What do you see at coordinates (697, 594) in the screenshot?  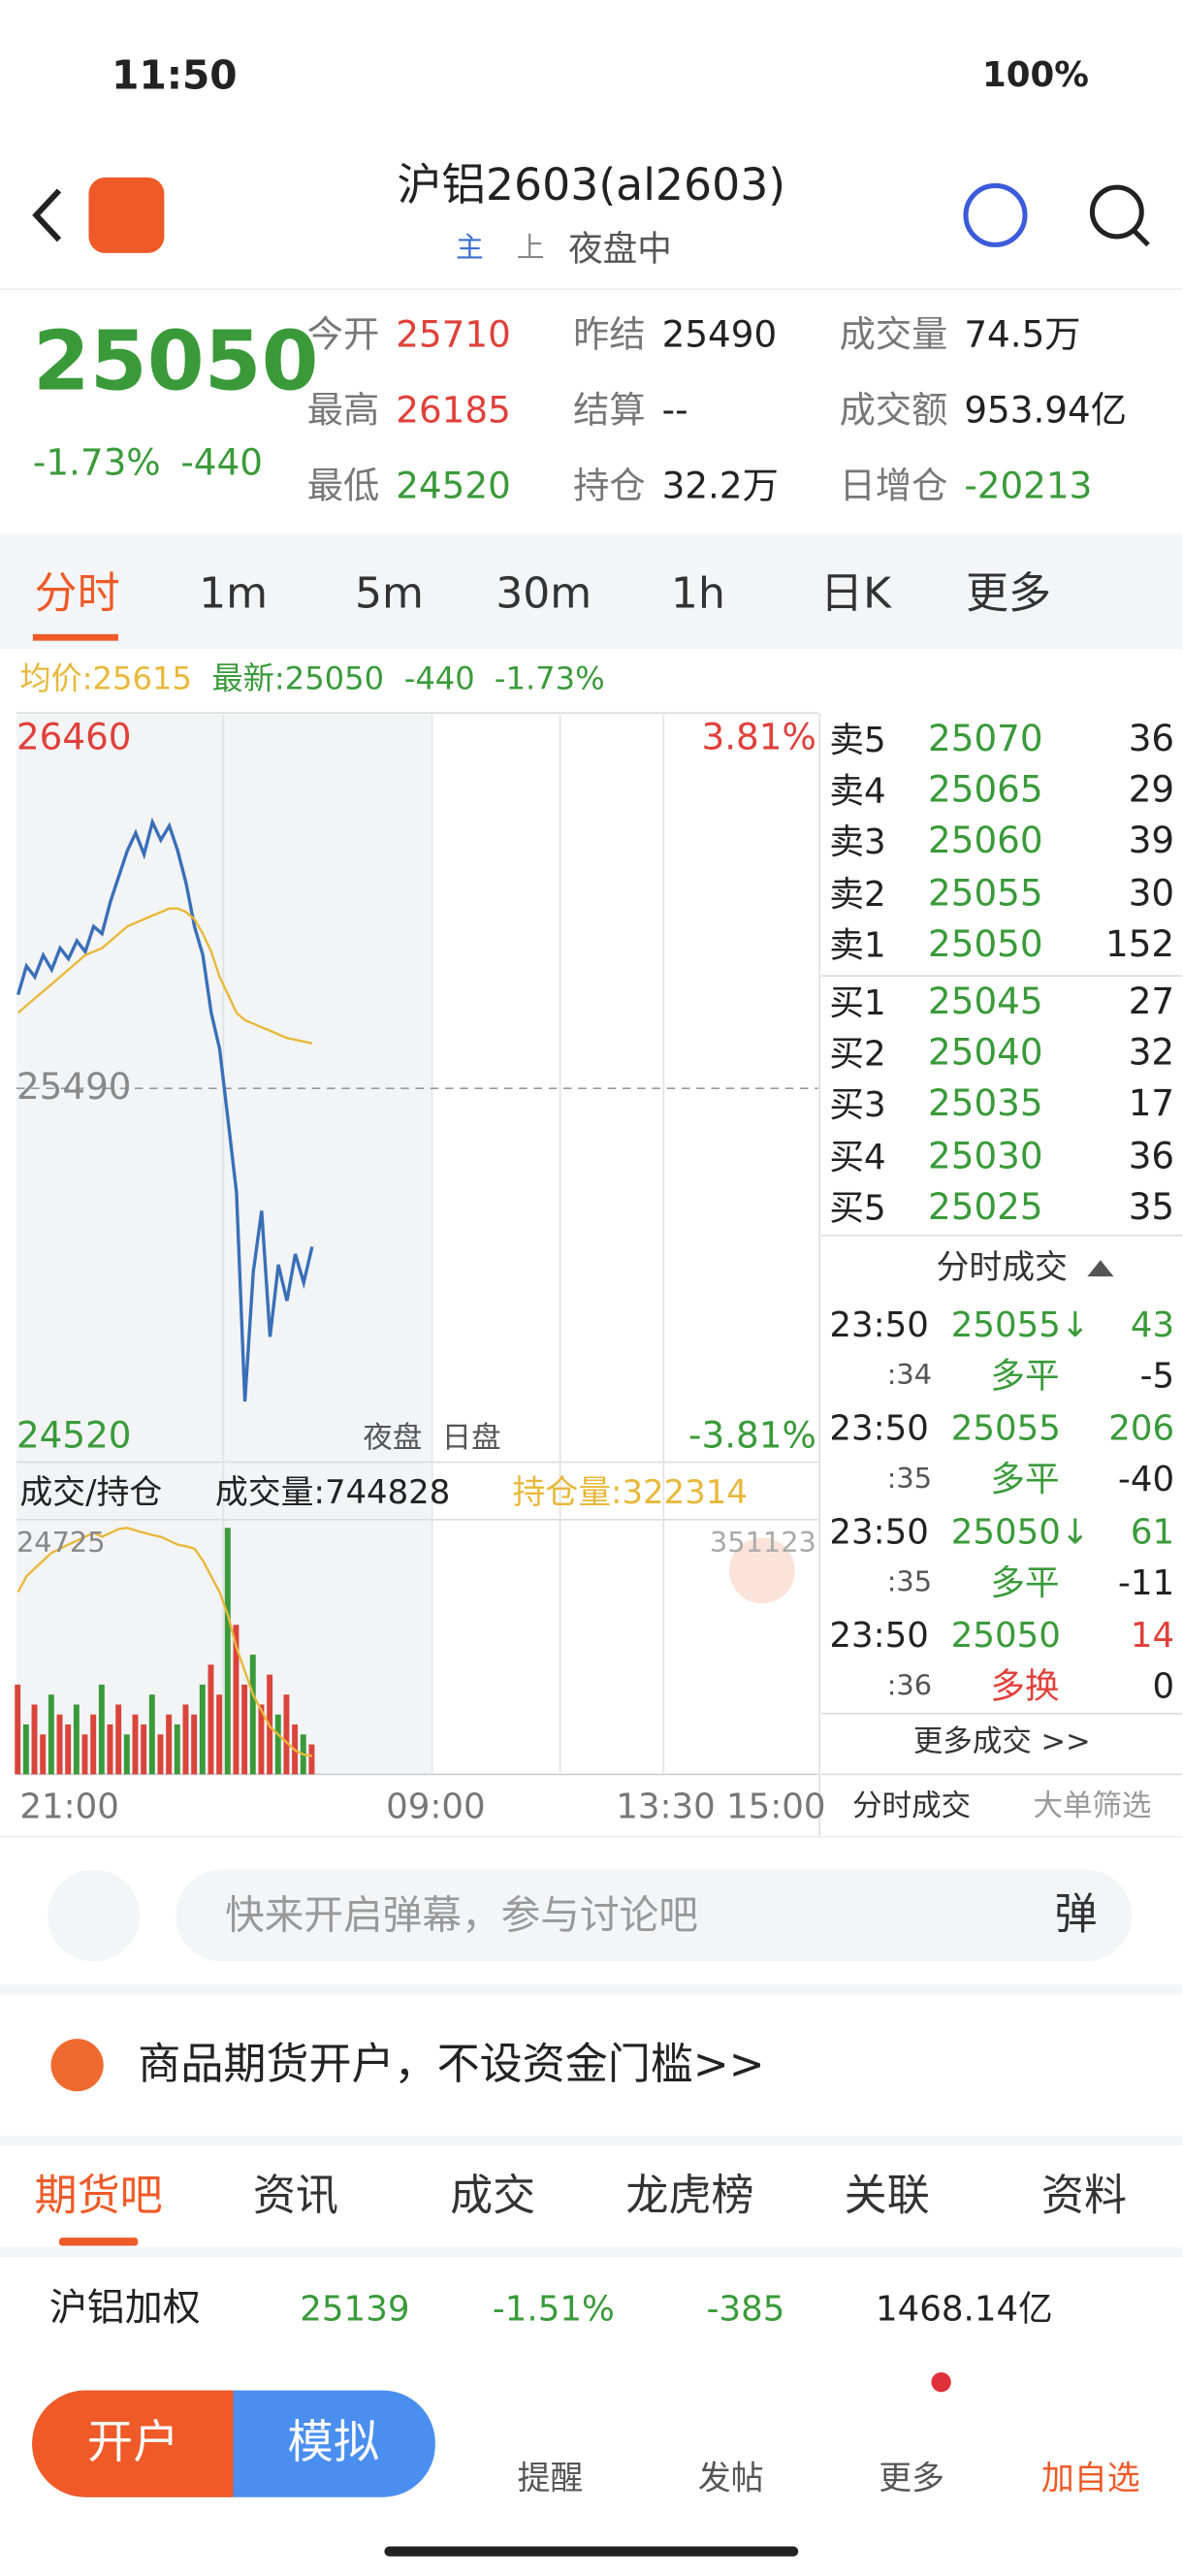 I see `period-tab: 1h` at bounding box center [697, 594].